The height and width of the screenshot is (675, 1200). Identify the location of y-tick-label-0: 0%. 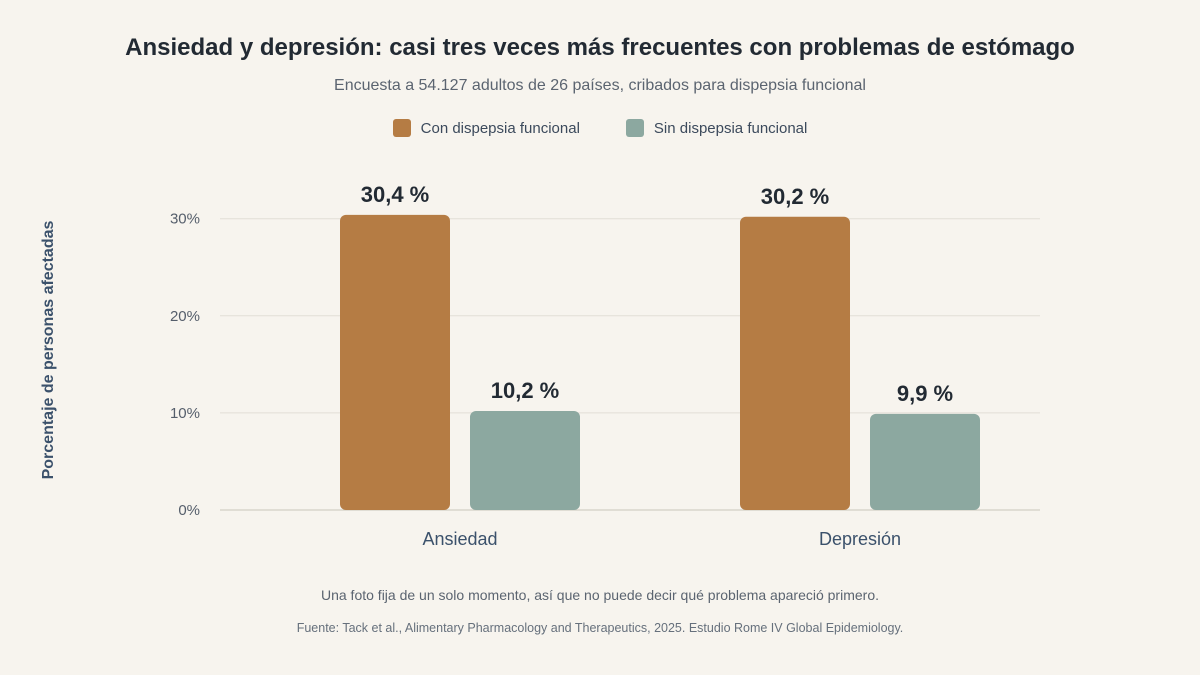
(189, 510).